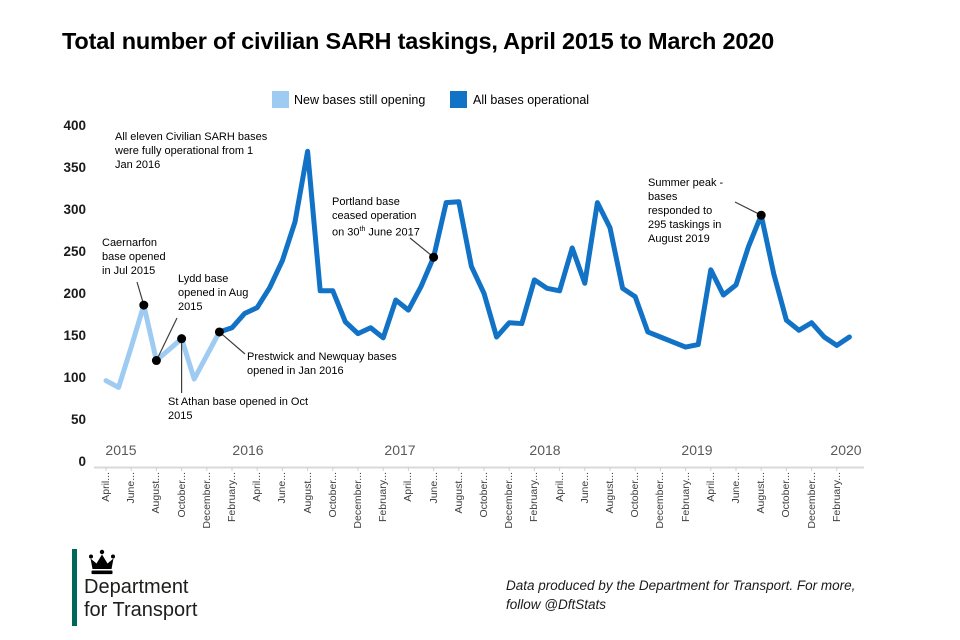 The height and width of the screenshot is (640, 960). Describe the element at coordinates (74, 125) in the screenshot. I see `y-tick-label: 400` at that location.